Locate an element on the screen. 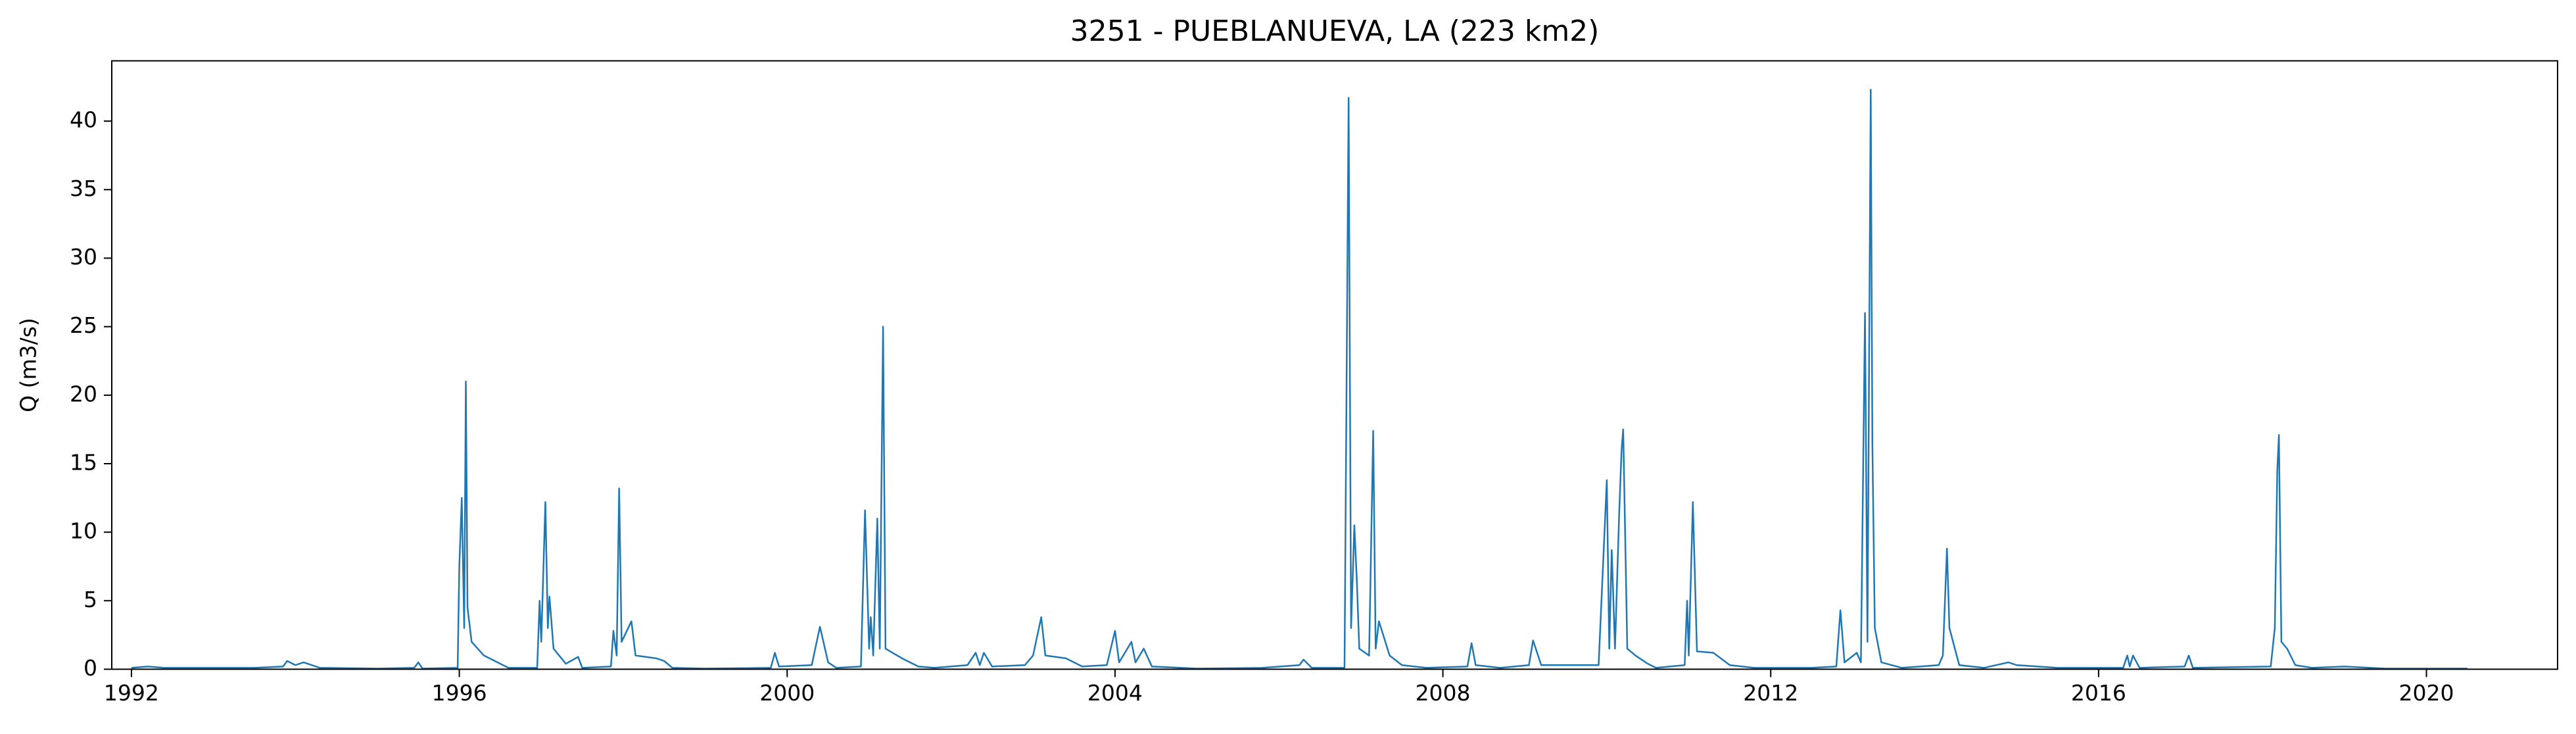 The image size is (2576, 734). y-tick-label: 40 is located at coordinates (84, 120).